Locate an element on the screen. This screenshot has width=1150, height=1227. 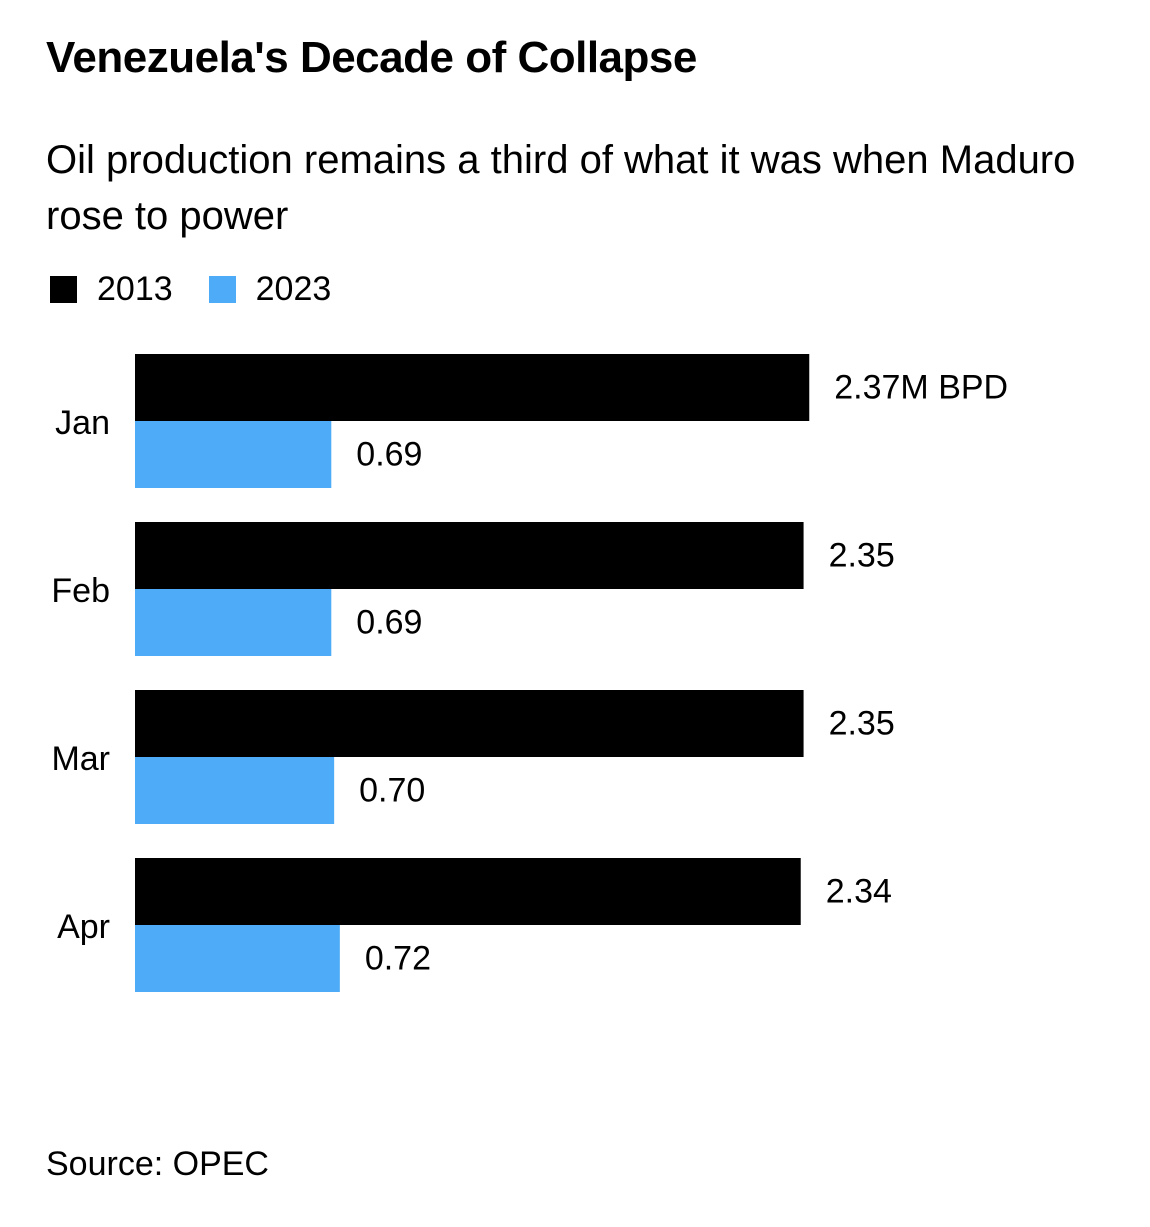
data-label-2023-apr: 0.72 is located at coordinates (398, 958).